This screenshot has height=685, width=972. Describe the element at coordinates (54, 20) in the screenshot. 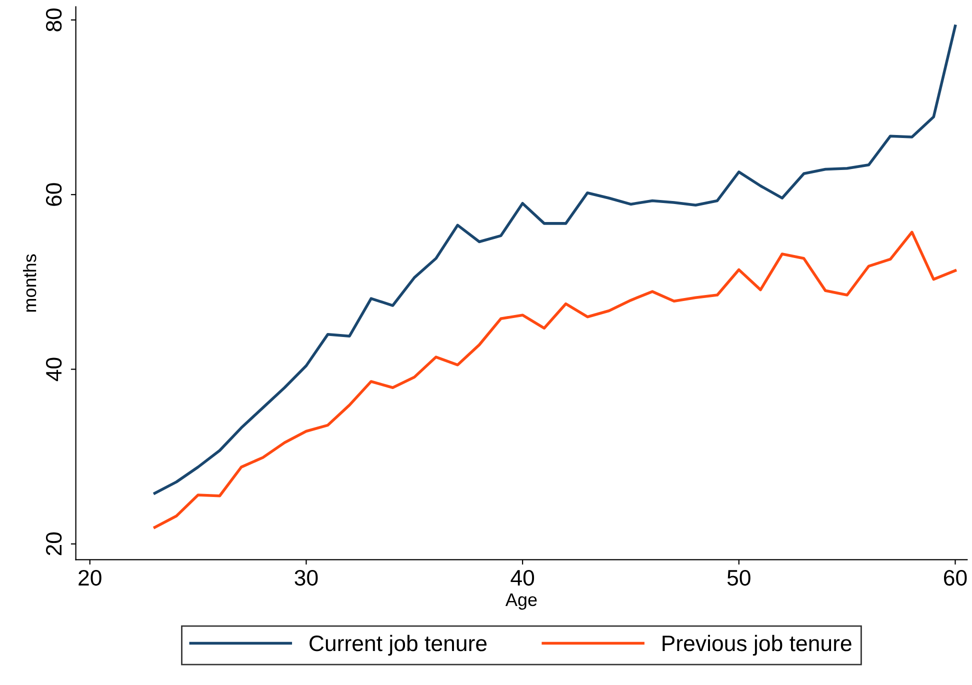

I see `y-tick-label: 80` at that location.